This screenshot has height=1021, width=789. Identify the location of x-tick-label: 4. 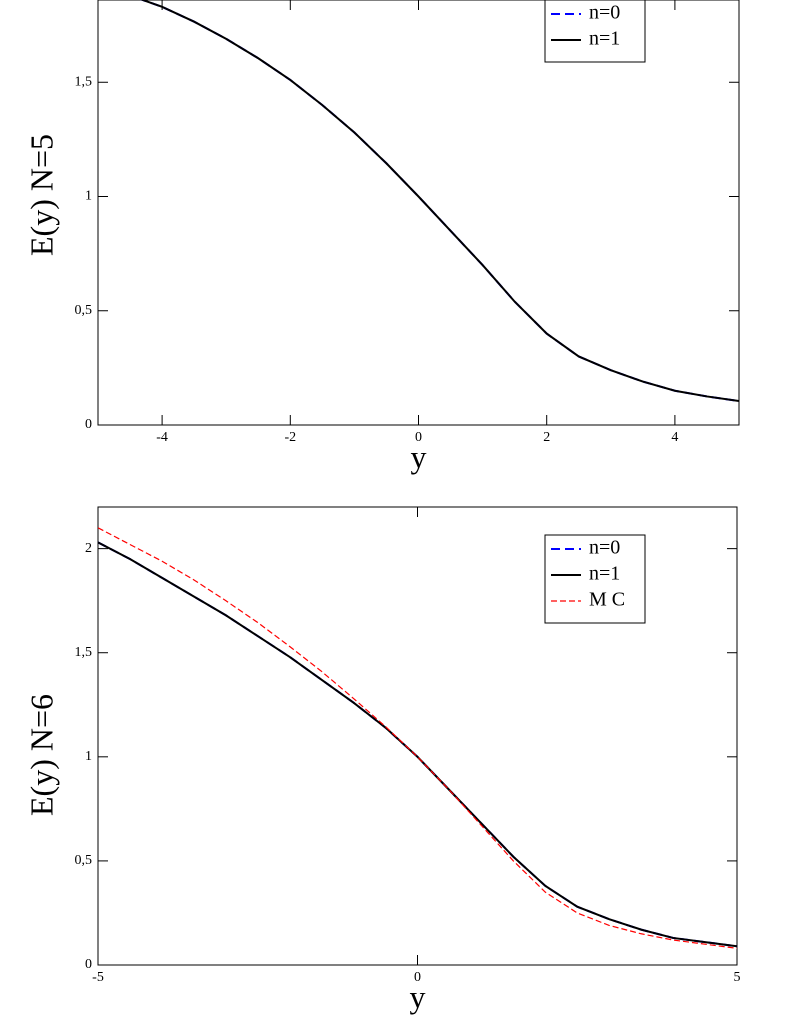
(674, 437).